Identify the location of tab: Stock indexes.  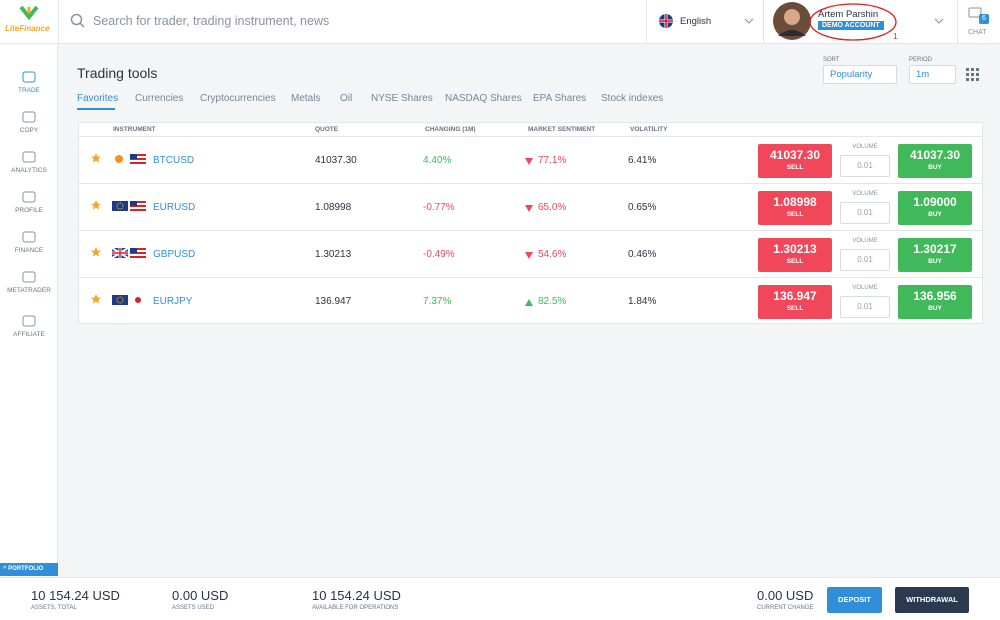
(632, 98).